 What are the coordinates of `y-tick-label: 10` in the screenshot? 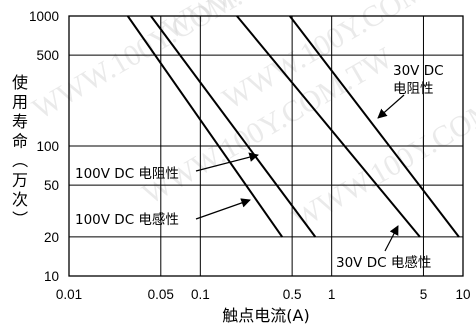 It's located at (51, 276).